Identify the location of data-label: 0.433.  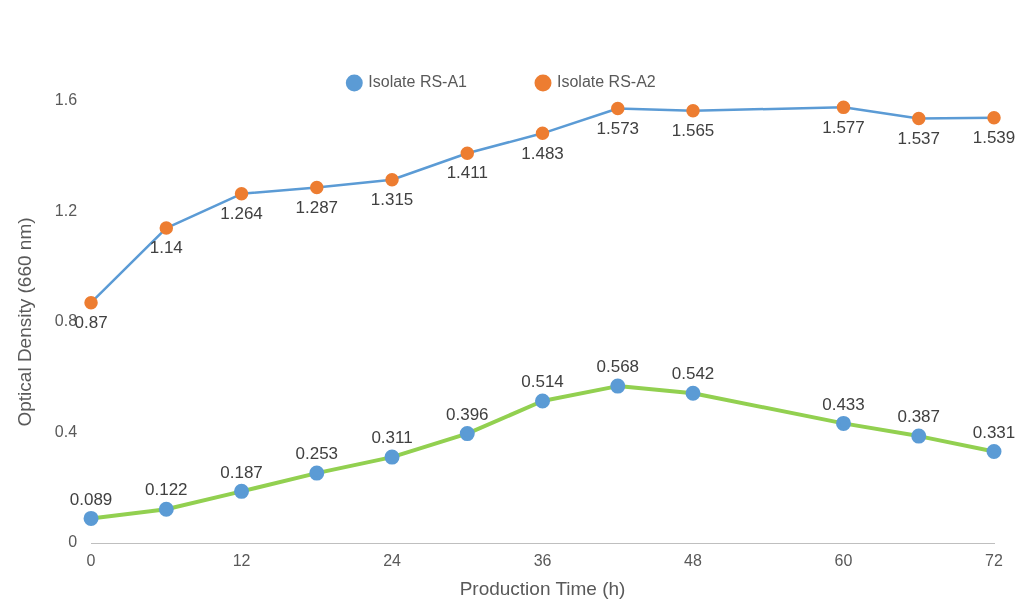
(843, 404).